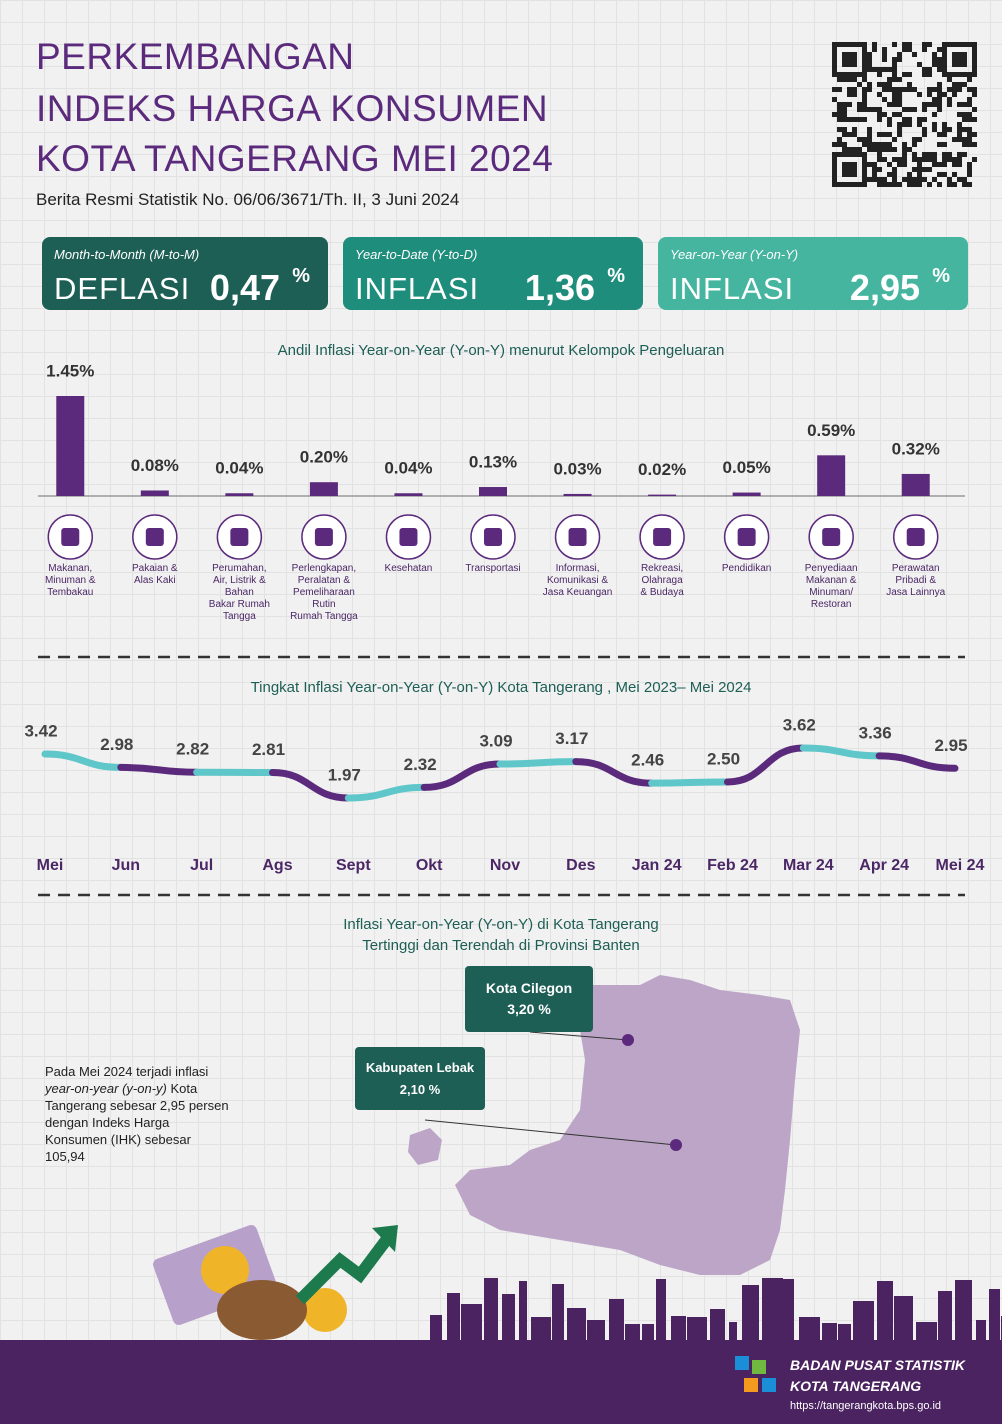 The width and height of the screenshot is (1002, 1424). What do you see at coordinates (106, 1088) in the screenshot?
I see `note-text: year-on-year (y-on-y)` at bounding box center [106, 1088].